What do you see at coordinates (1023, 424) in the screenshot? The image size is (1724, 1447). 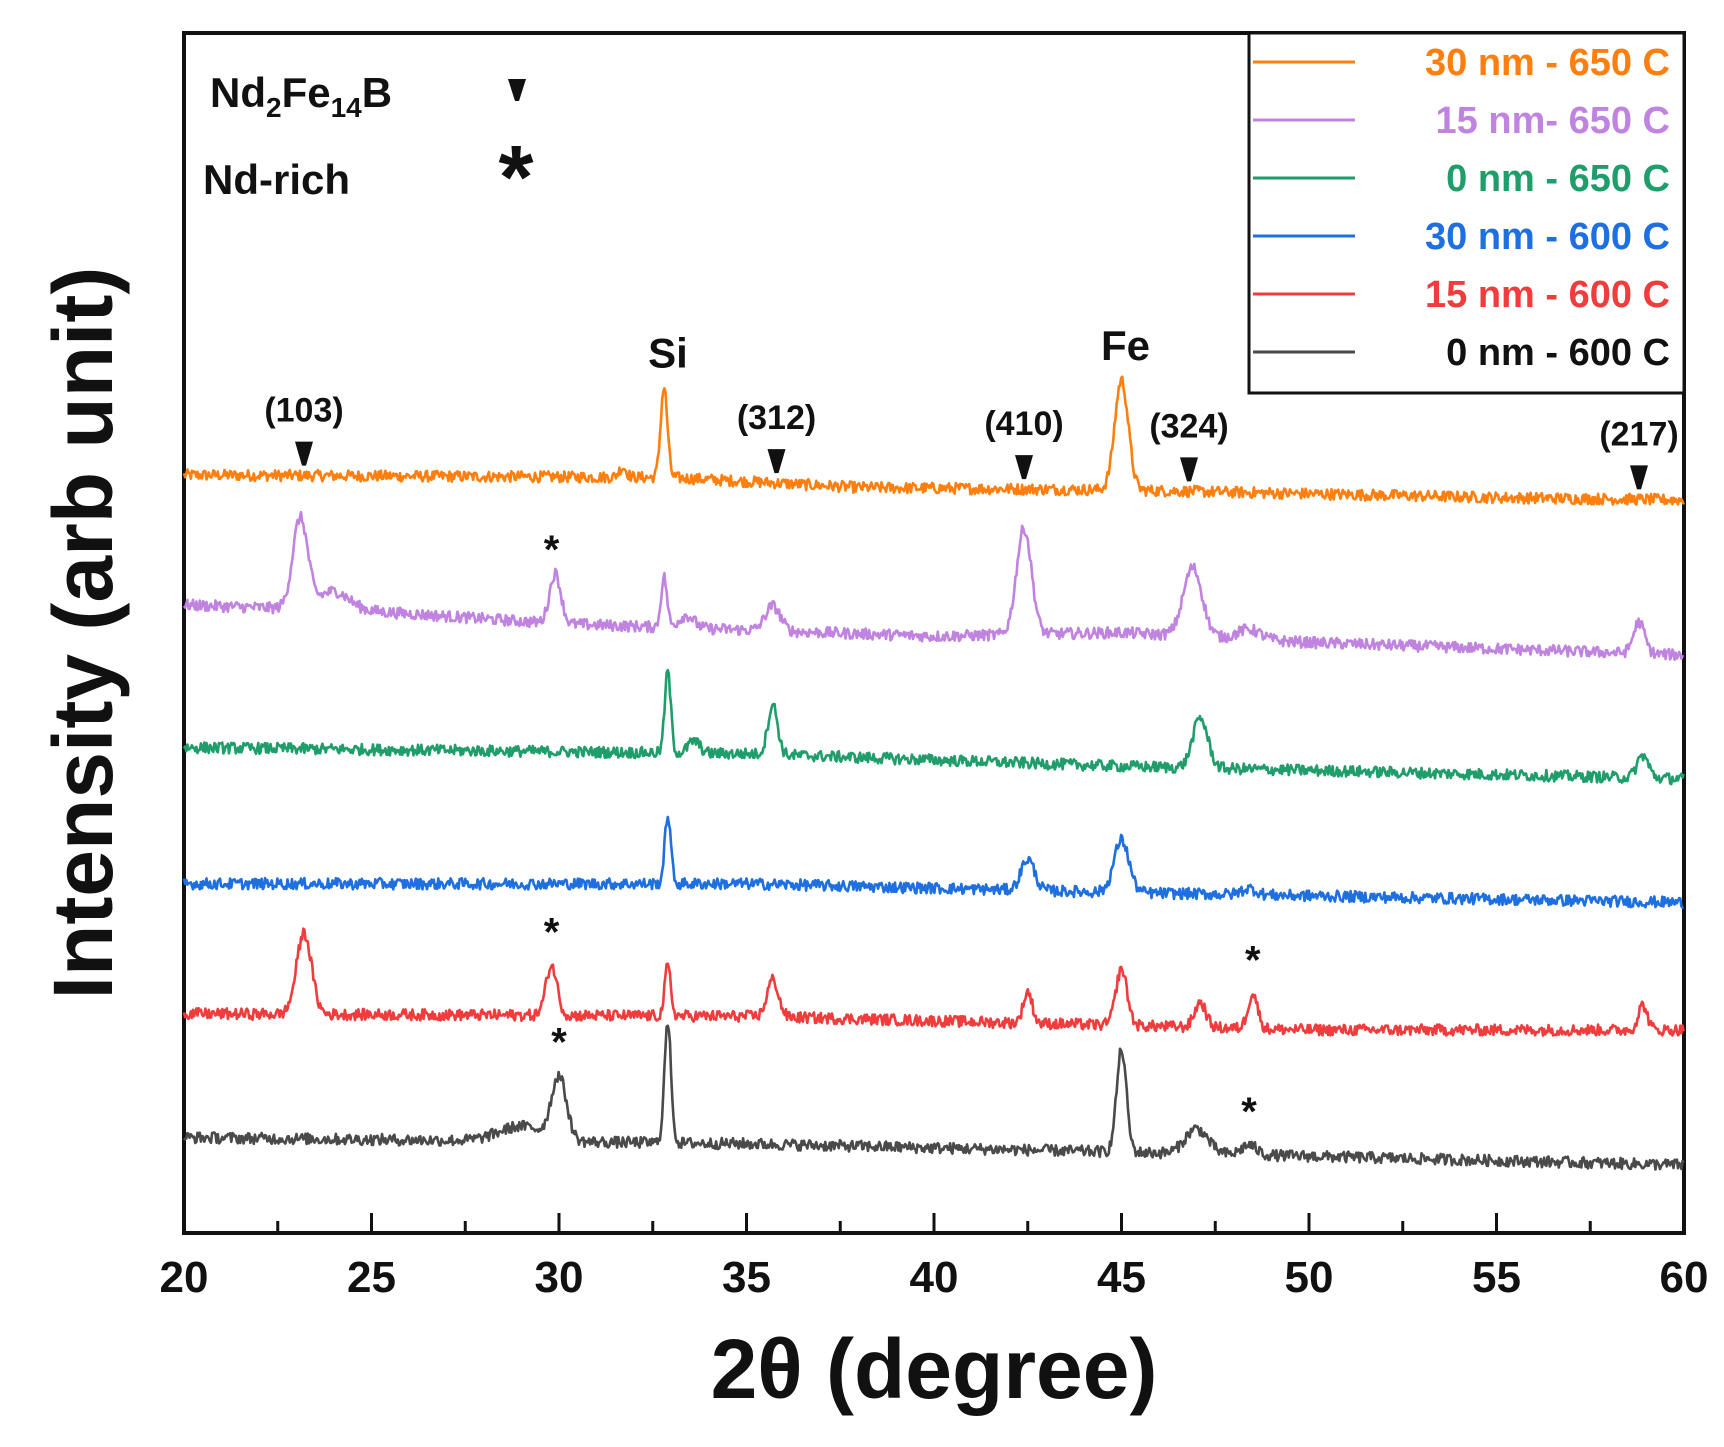 I see `hkl-label: (410)` at bounding box center [1023, 424].